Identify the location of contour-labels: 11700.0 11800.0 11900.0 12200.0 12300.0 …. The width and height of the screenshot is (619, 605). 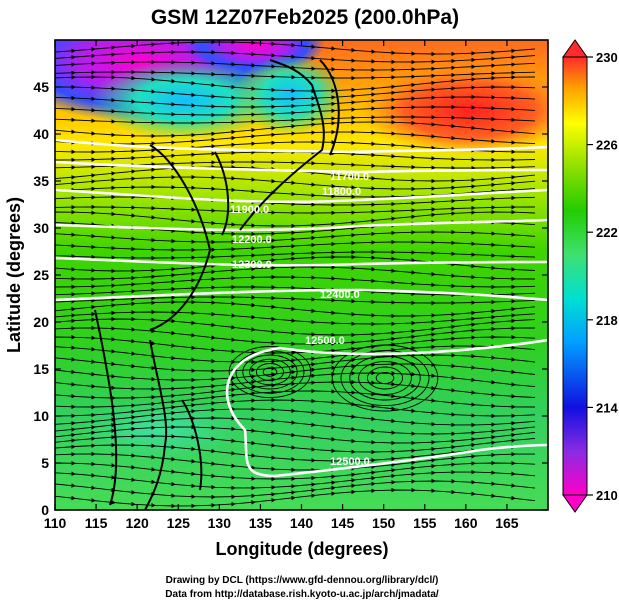
(300, 319).